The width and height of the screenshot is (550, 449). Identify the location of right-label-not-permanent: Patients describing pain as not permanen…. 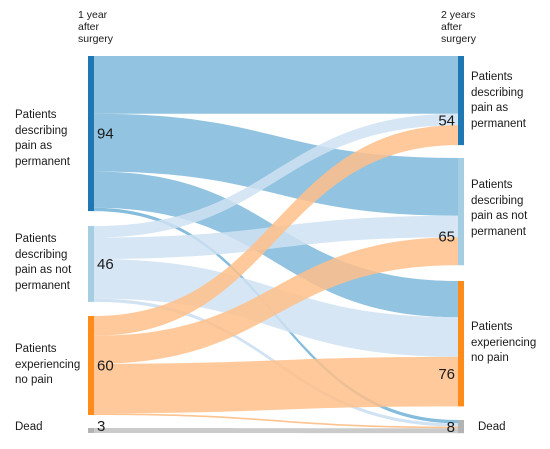
(499, 208).